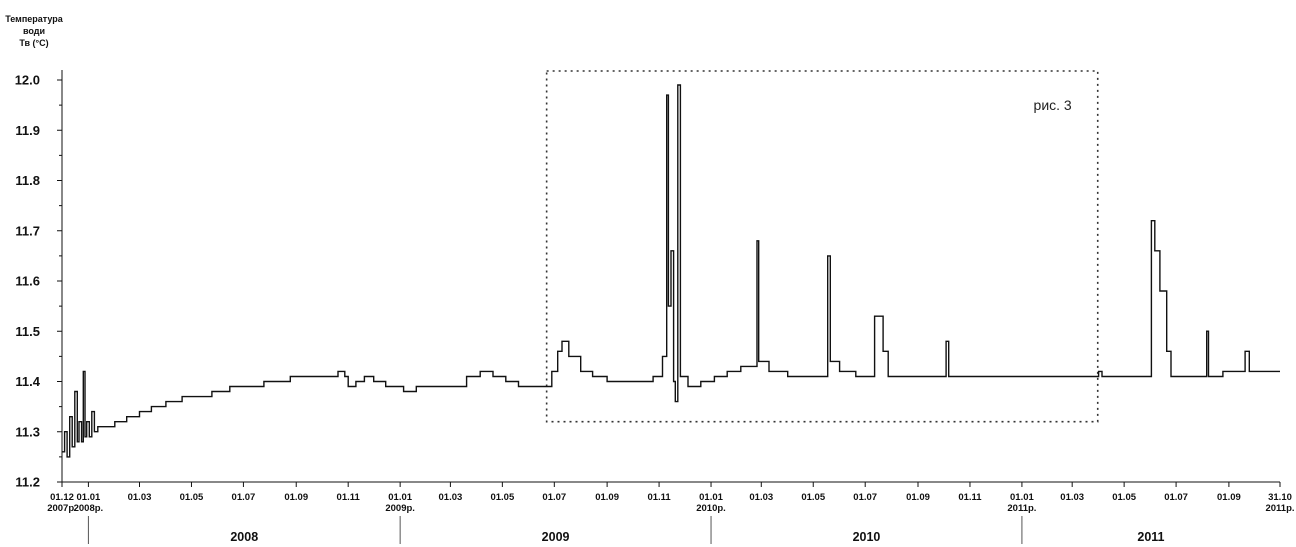  I want to click on y-tick-label: 11.4, so click(27, 381).